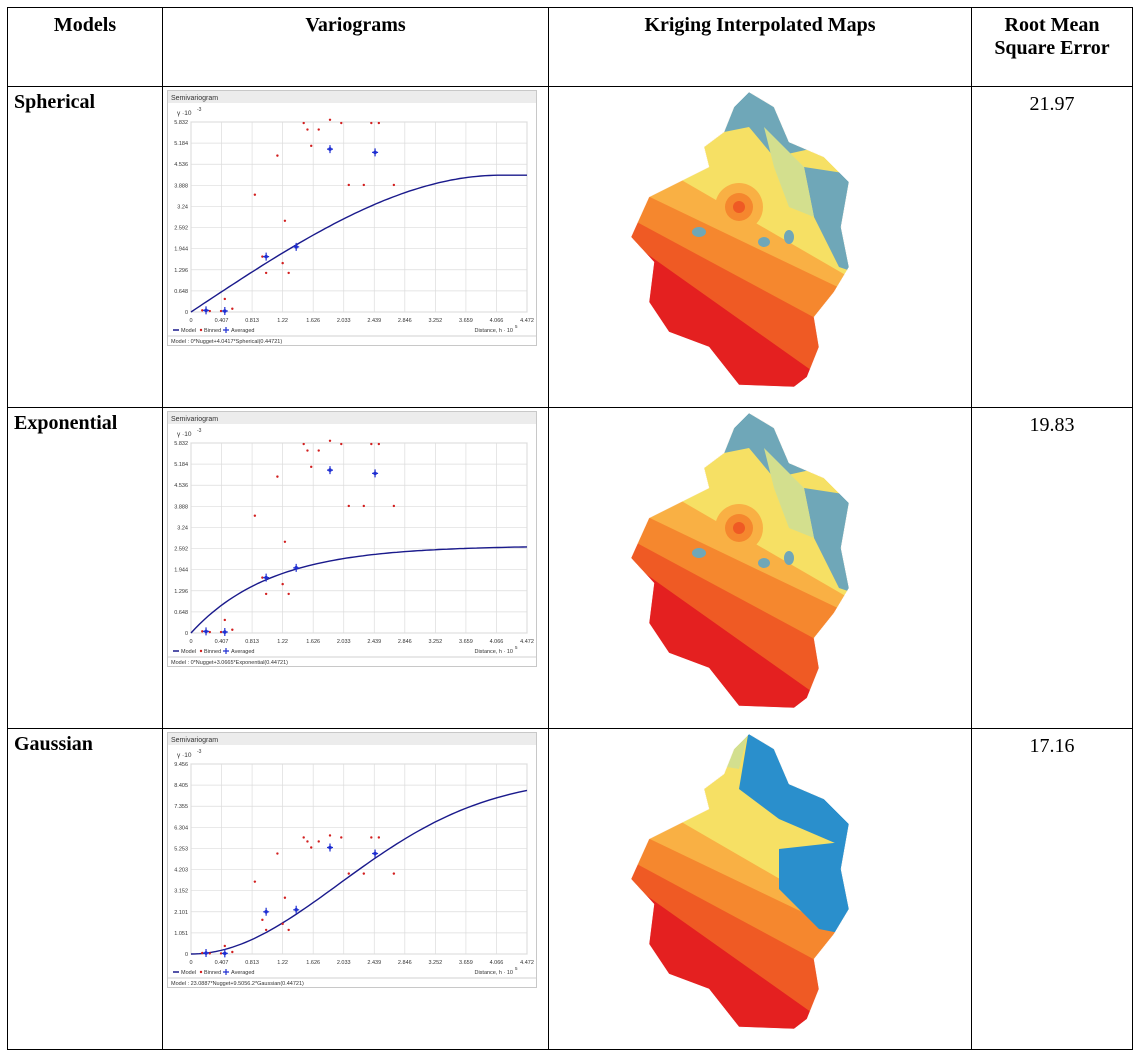 This screenshot has height=1061, width=1138. What do you see at coordinates (181, 786) in the screenshot?
I see `y-tick-label: 8.405` at bounding box center [181, 786].